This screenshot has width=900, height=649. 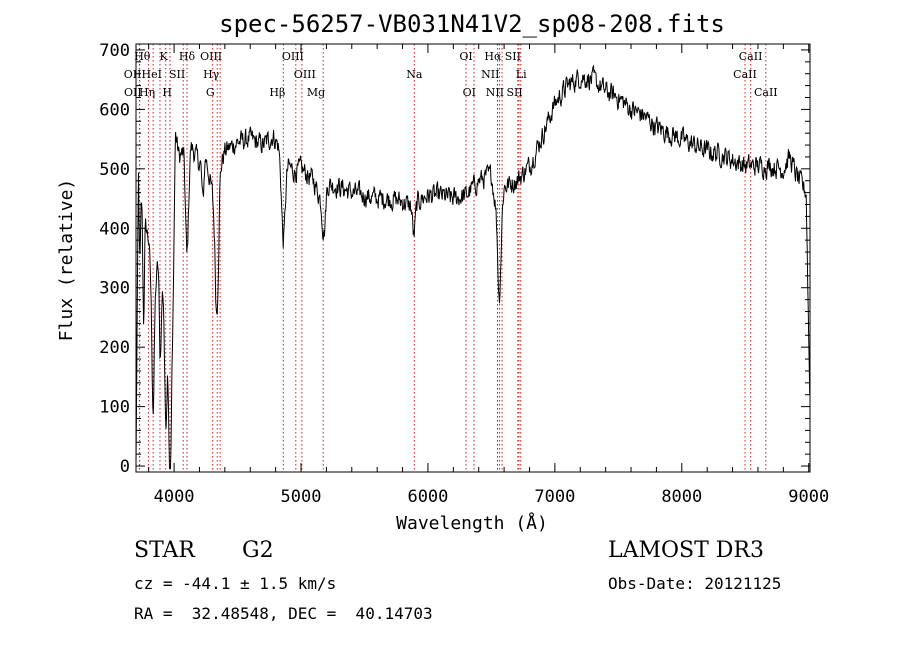 I want to click on y-tick-label: 500, so click(x=114, y=170).